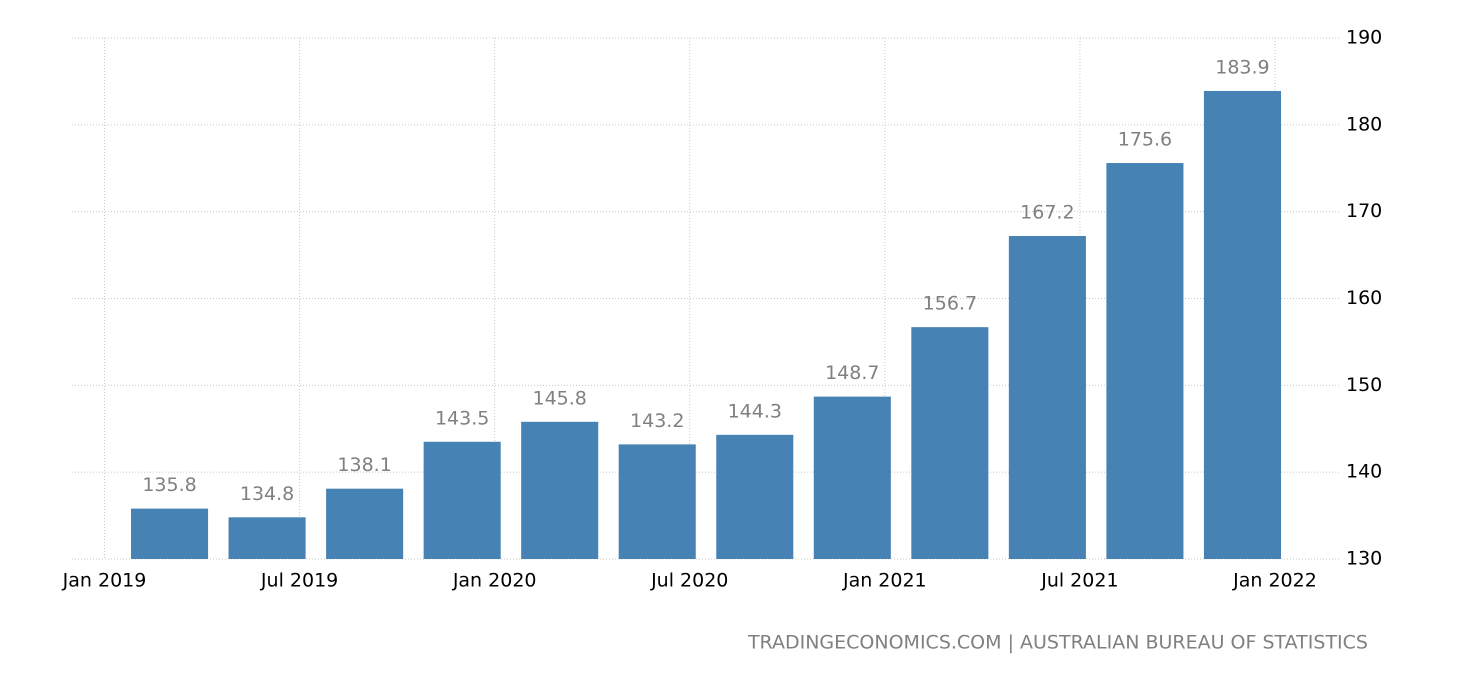 The width and height of the screenshot is (1460, 680). What do you see at coordinates (1145, 140) in the screenshot?
I see `value-label: 175.6` at bounding box center [1145, 140].